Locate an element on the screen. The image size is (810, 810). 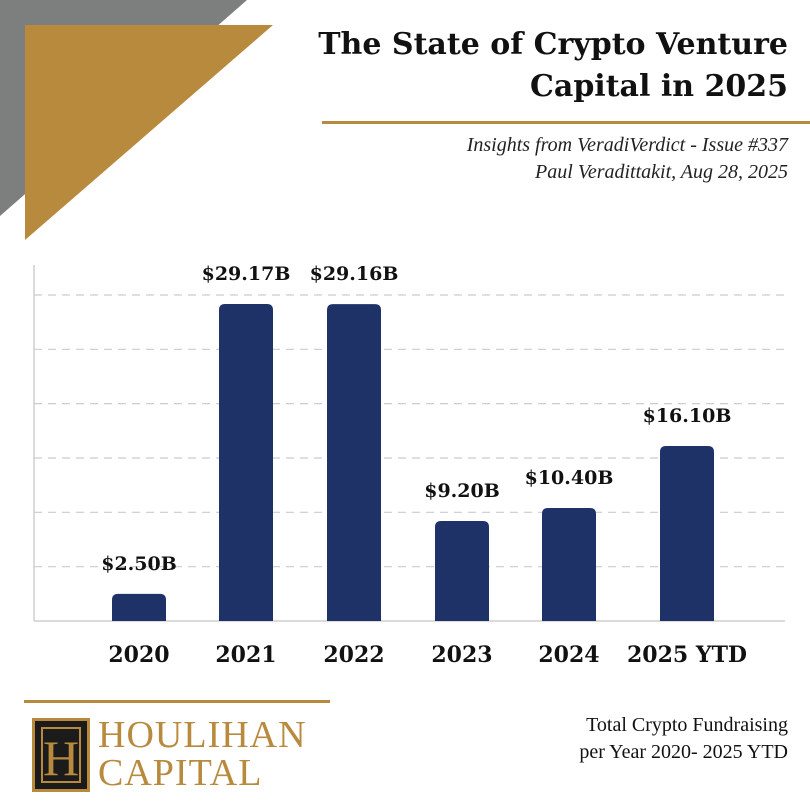
logo-line-1: HOULIHAN is located at coordinates (202, 735).